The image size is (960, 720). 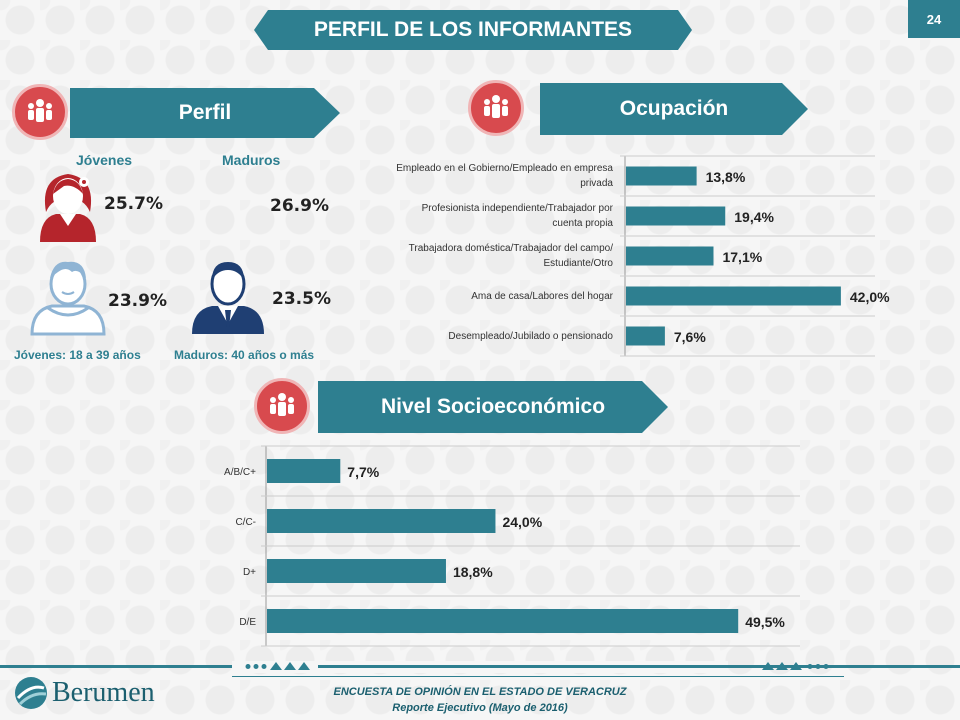 I want to click on footer-line2: Reporte Ejecutivo (Mayo de 2016), so click(x=480, y=708).